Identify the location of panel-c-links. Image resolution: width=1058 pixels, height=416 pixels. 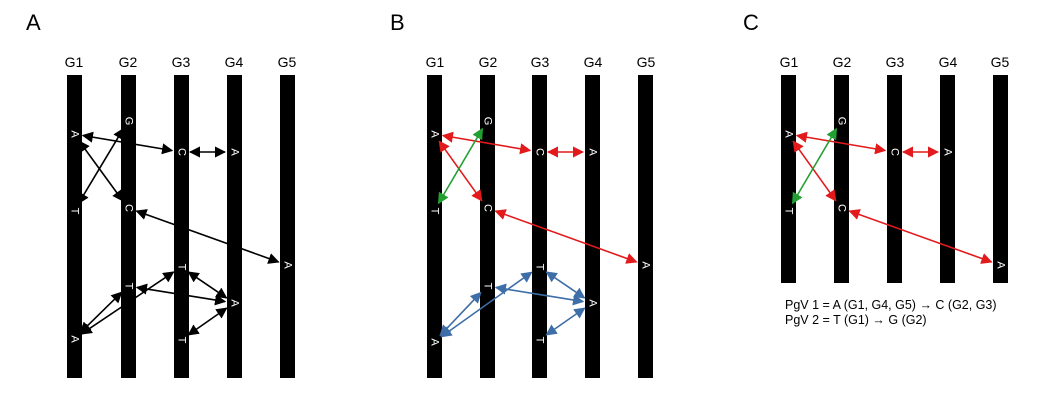
(892, 195).